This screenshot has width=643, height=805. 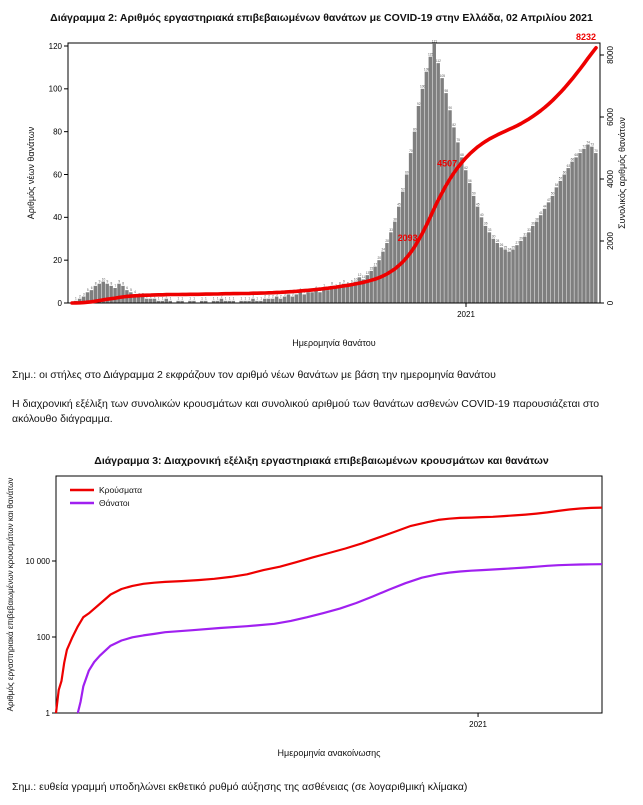 What do you see at coordinates (430, 55) in the screenshot?
I see `svg-text: 115` at bounding box center [430, 55].